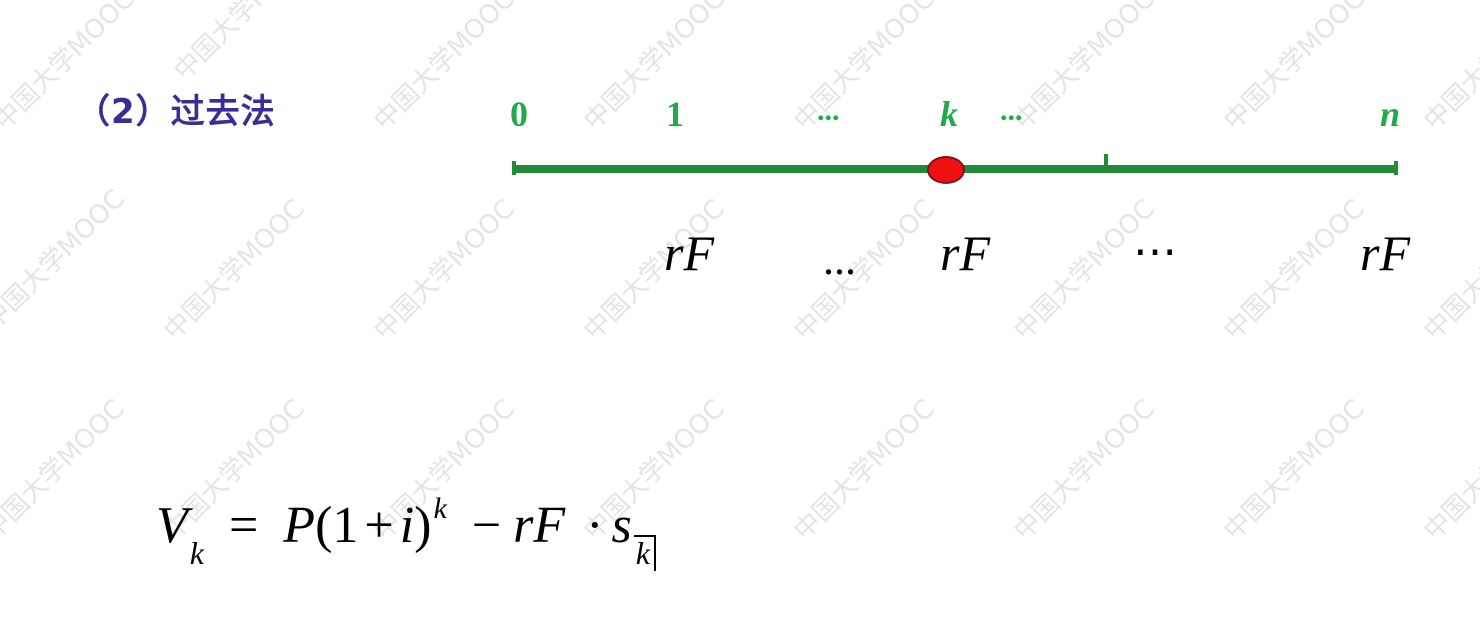  What do you see at coordinates (965, 253) in the screenshot?
I see `payment-label-k: rF` at bounding box center [965, 253].